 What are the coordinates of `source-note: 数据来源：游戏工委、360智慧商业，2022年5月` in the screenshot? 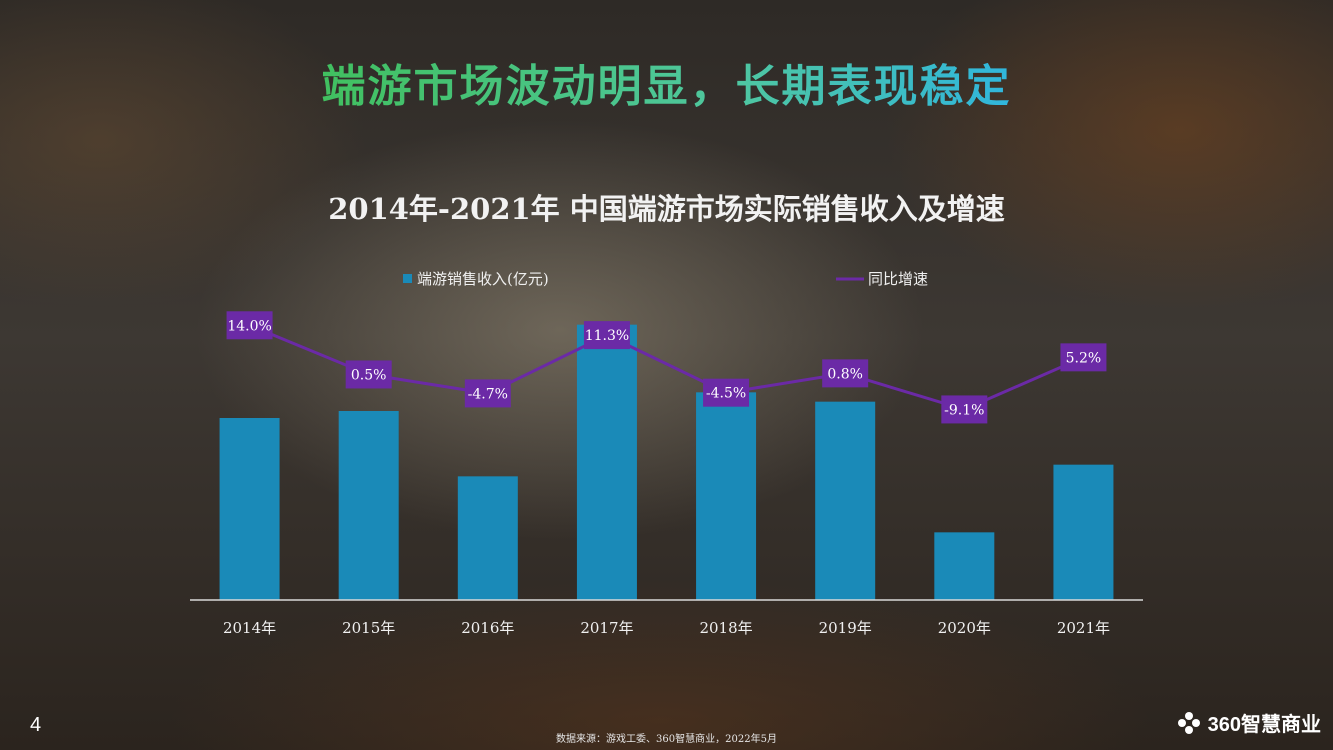 It's located at (666, 739).